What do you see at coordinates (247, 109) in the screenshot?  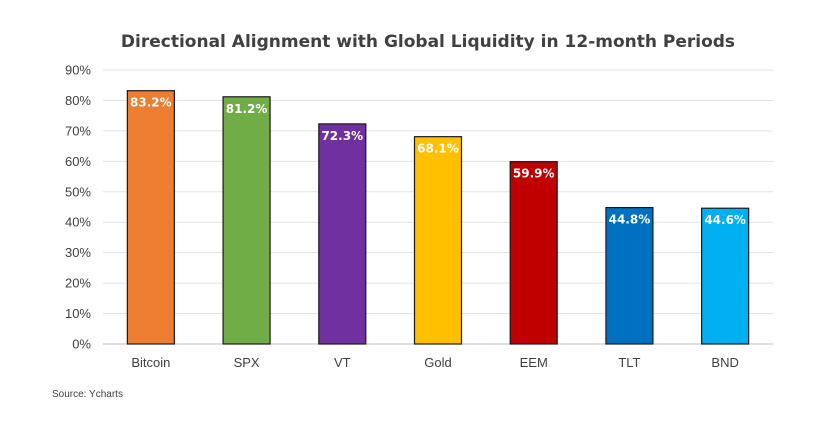 I see `data-label: 81.2%` at bounding box center [247, 109].